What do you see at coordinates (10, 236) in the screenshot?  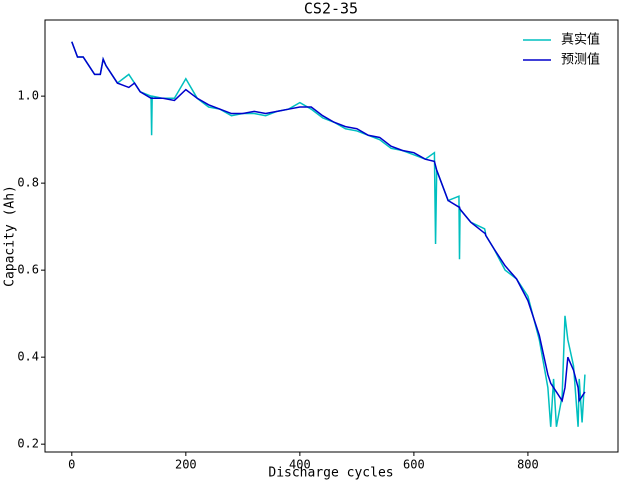 I see `y-axis-label: Capacity (Ah)` at bounding box center [10, 236].